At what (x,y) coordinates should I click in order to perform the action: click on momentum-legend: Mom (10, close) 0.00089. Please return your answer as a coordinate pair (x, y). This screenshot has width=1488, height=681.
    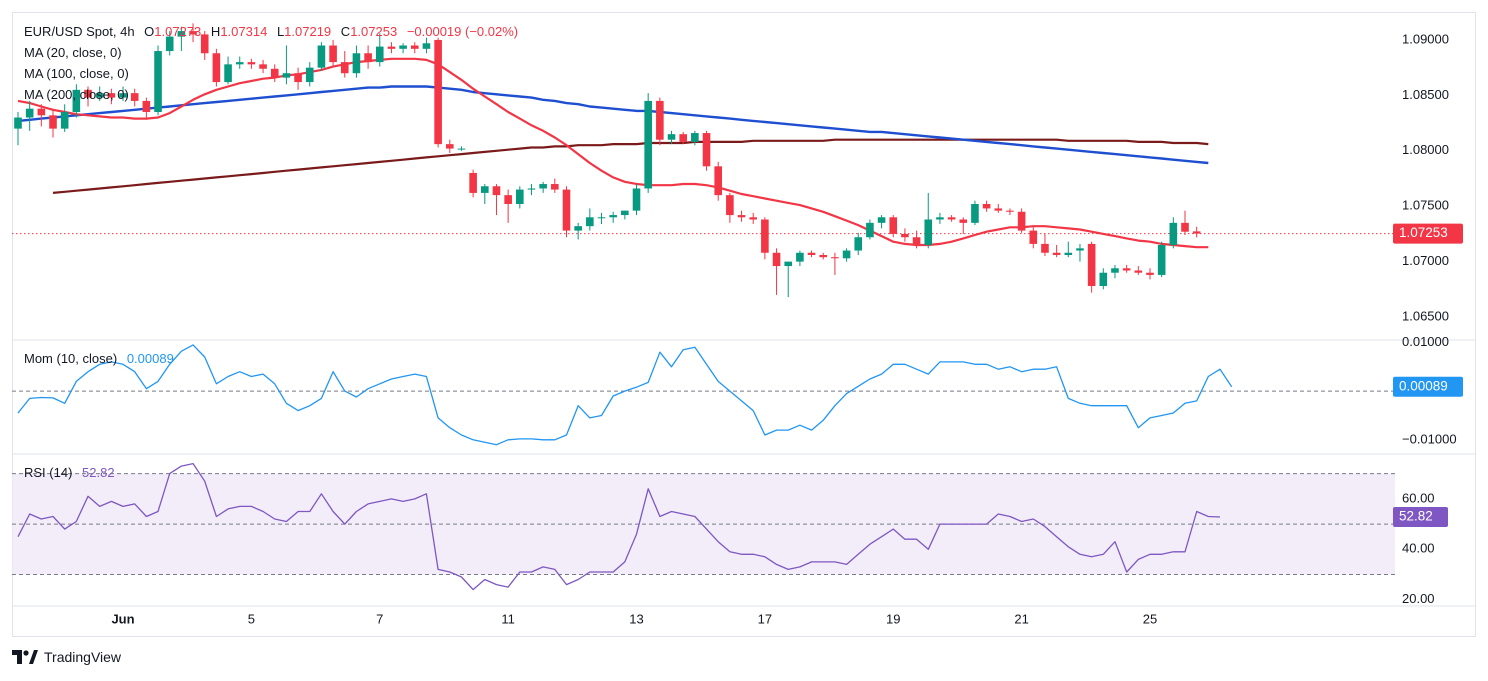
    Looking at the image, I should click on (99, 359).